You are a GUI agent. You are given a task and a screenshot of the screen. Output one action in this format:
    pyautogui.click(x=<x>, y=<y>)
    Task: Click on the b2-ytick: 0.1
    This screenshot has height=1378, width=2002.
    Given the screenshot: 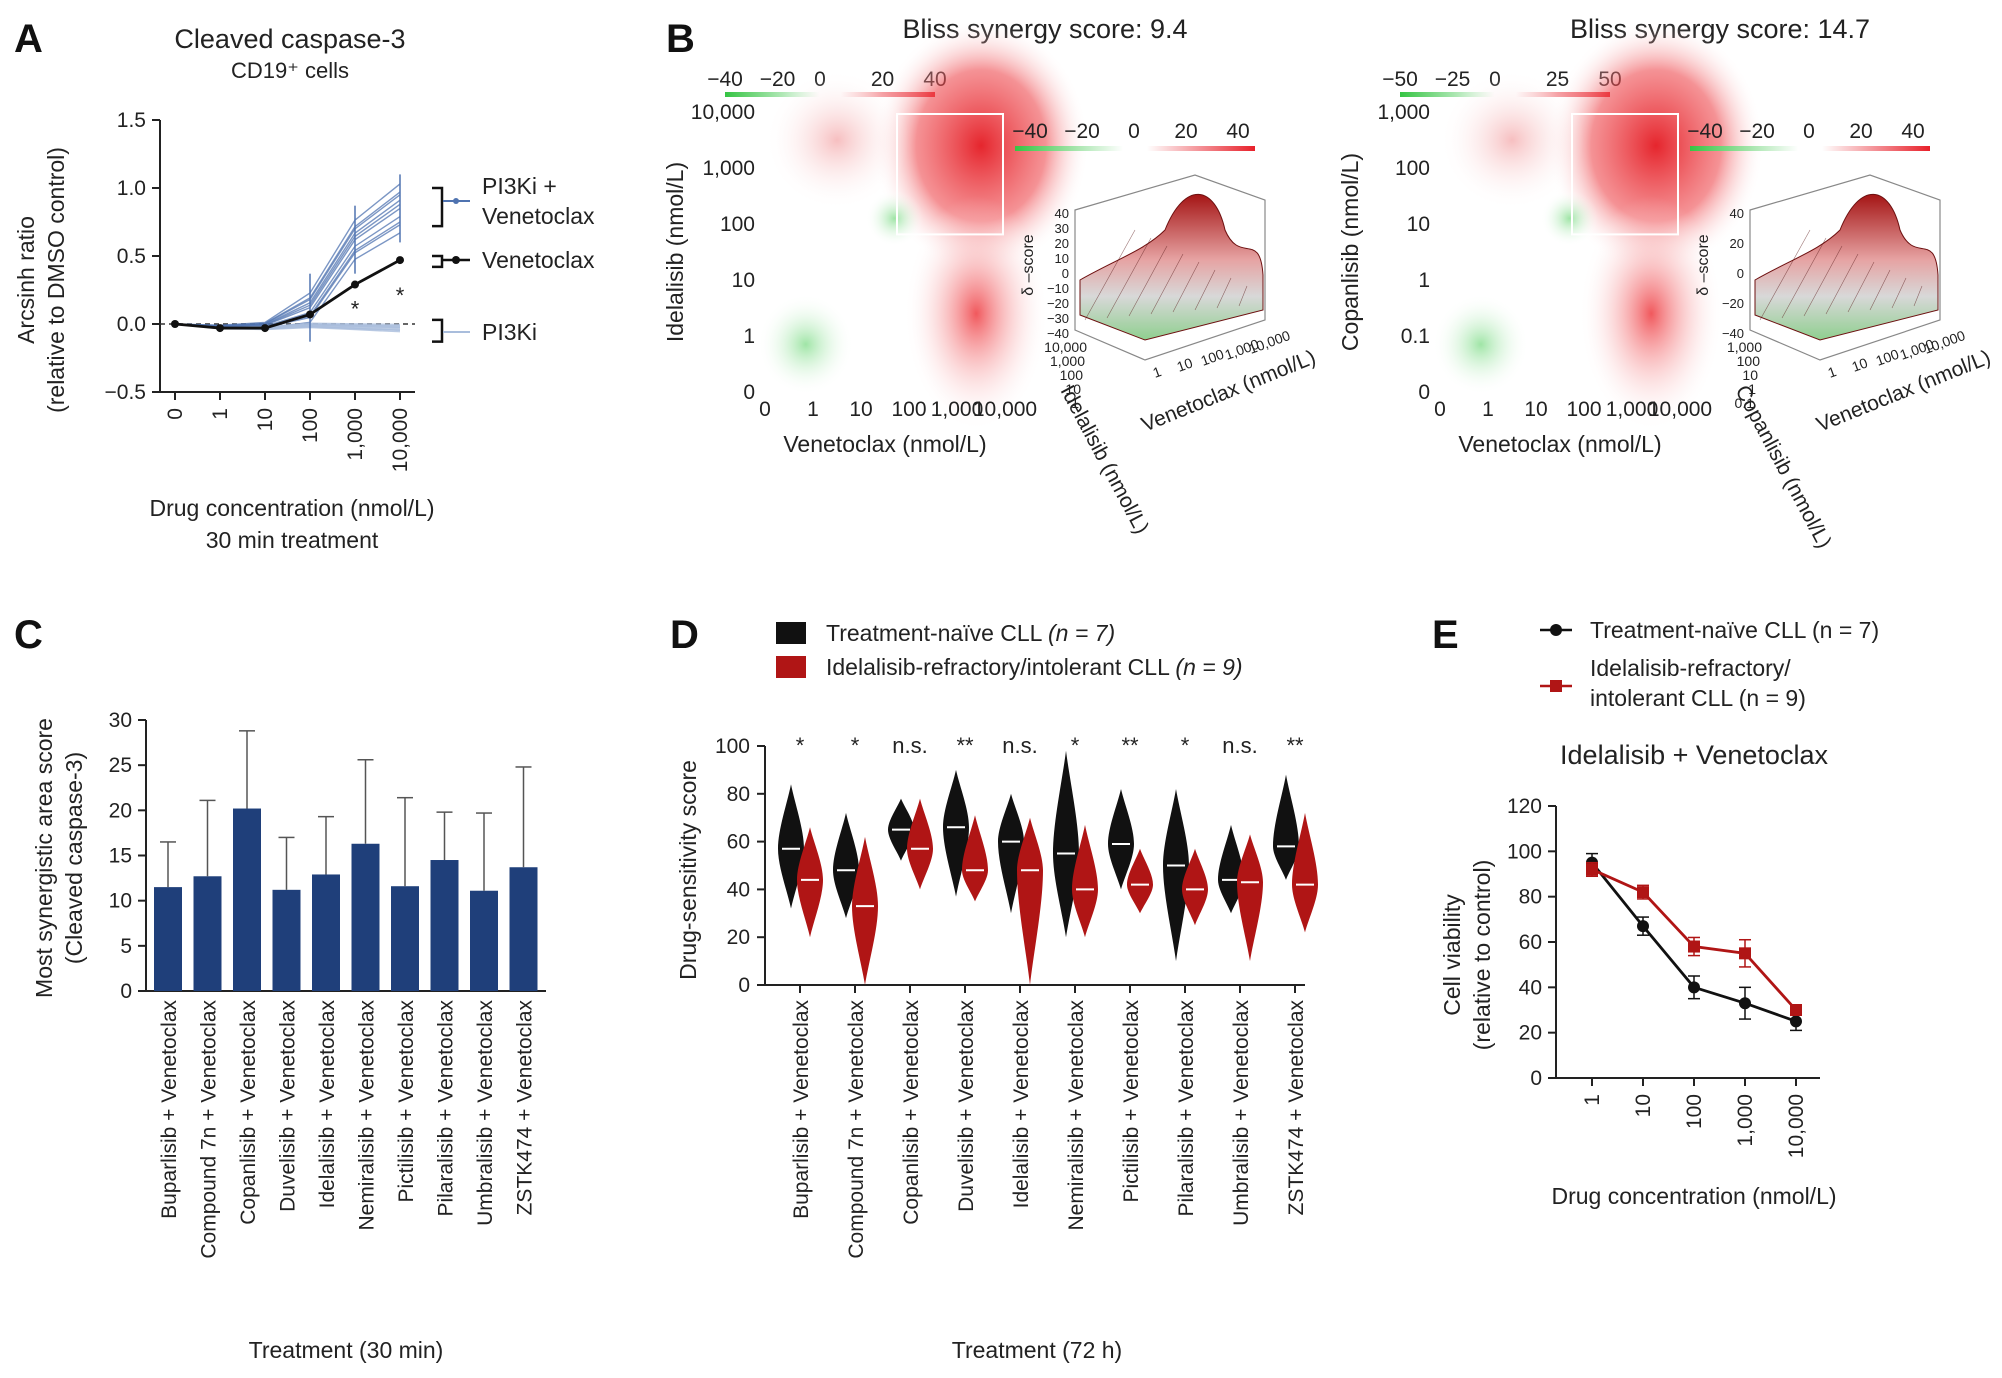 What is the action you would take?
    pyautogui.click(x=1415, y=336)
    